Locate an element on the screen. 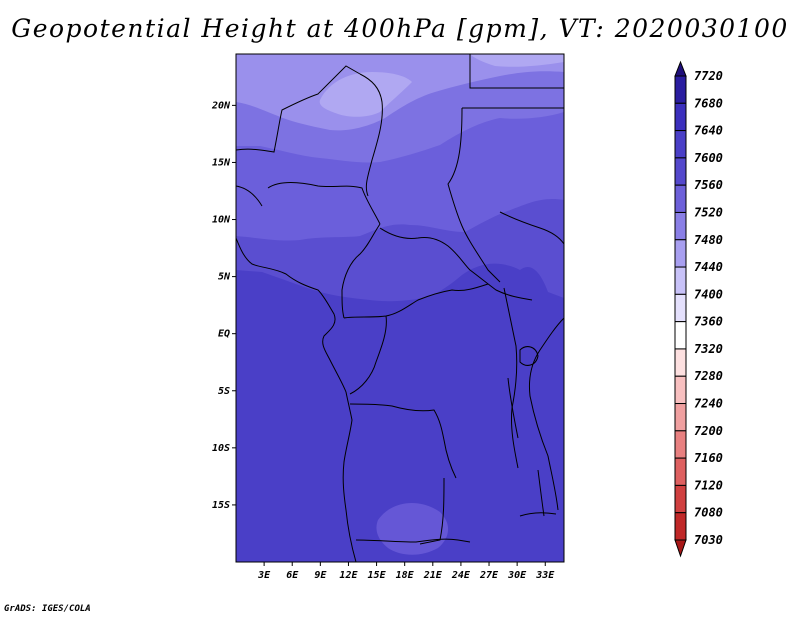 This screenshot has width=800, height=618. lon-tick-label: 9E is located at coordinates (320, 575).